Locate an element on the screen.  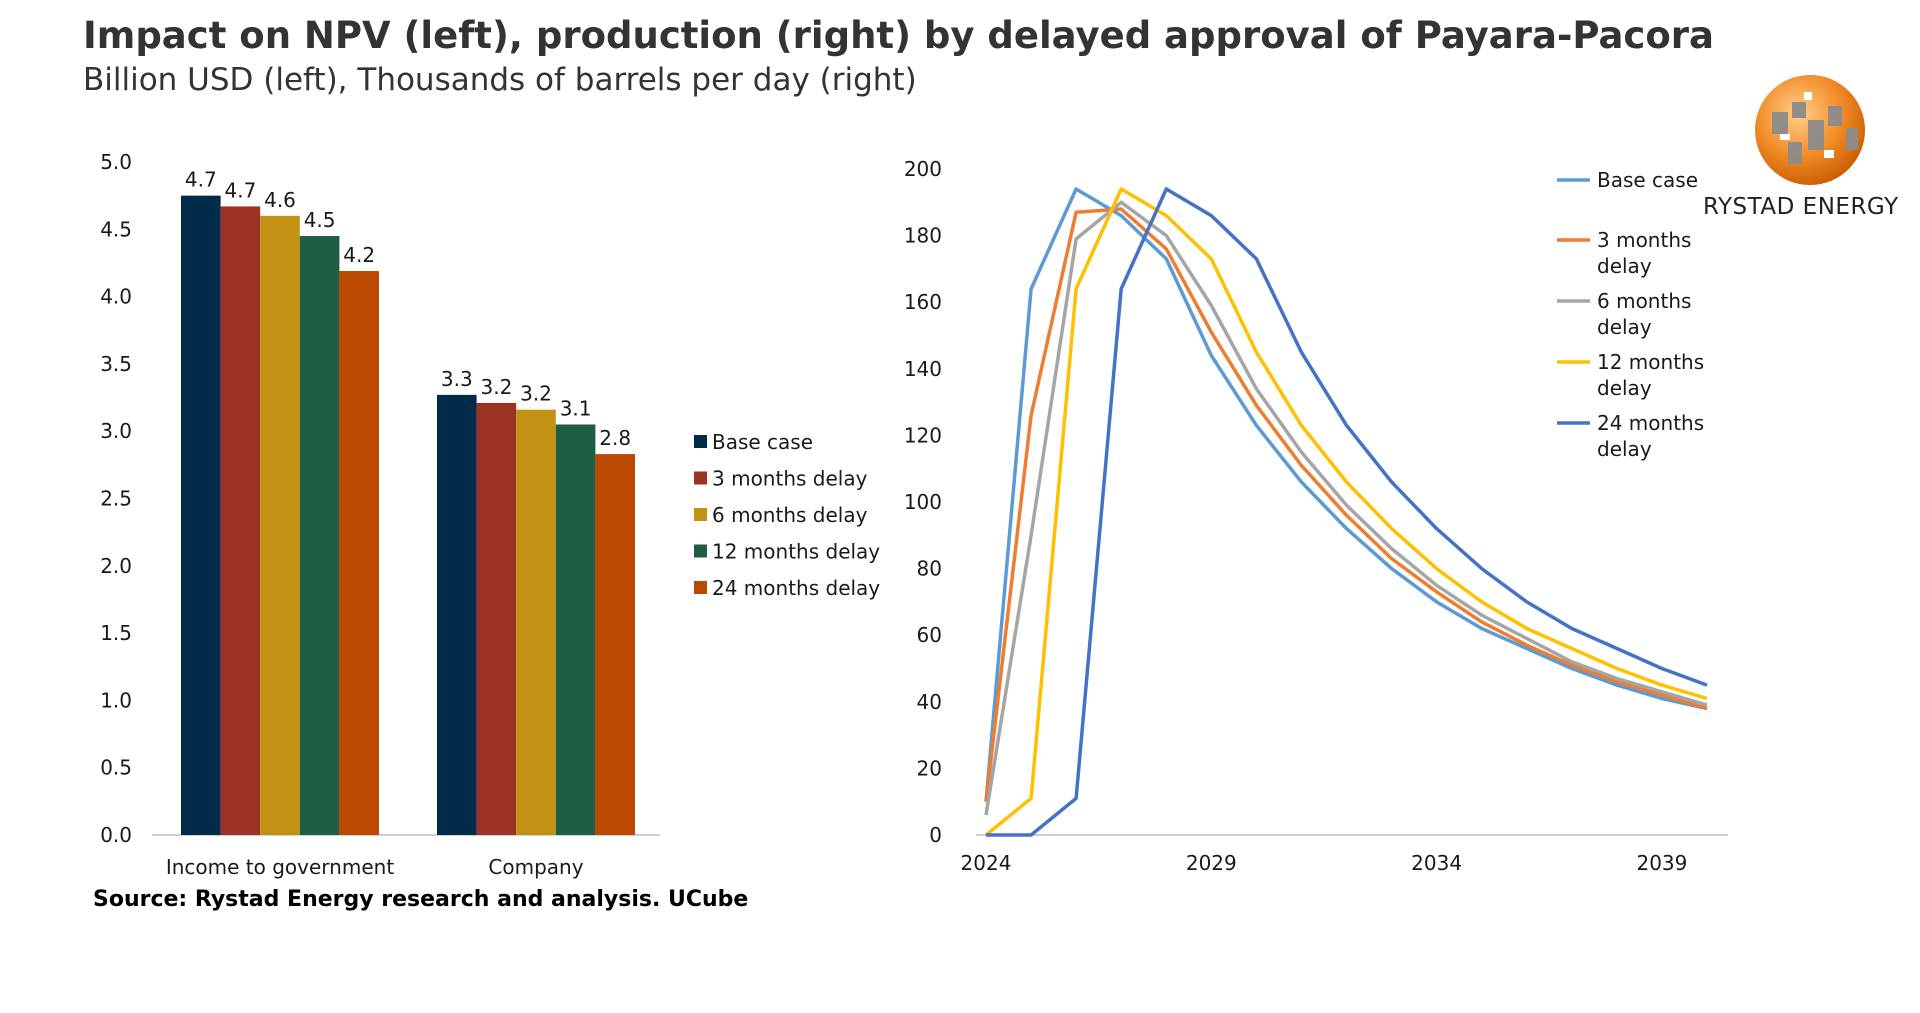
x-tick-label: 2029 is located at coordinates (1211, 863).